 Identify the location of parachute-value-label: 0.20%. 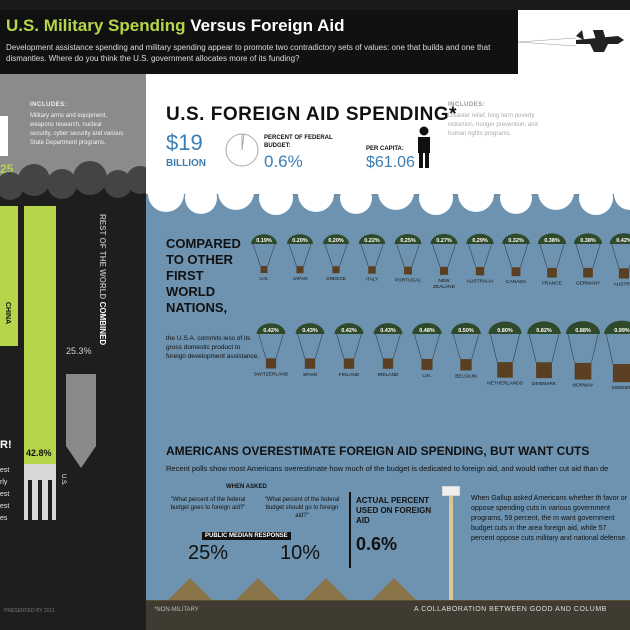
(336, 241).